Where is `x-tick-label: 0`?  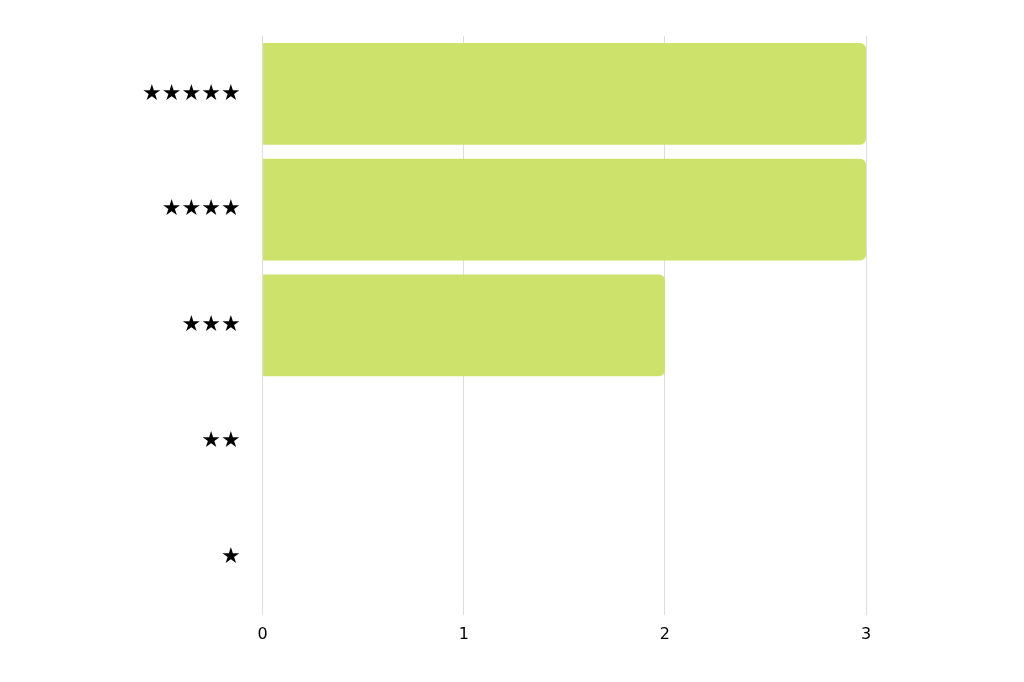
x-tick-label: 0 is located at coordinates (262, 633).